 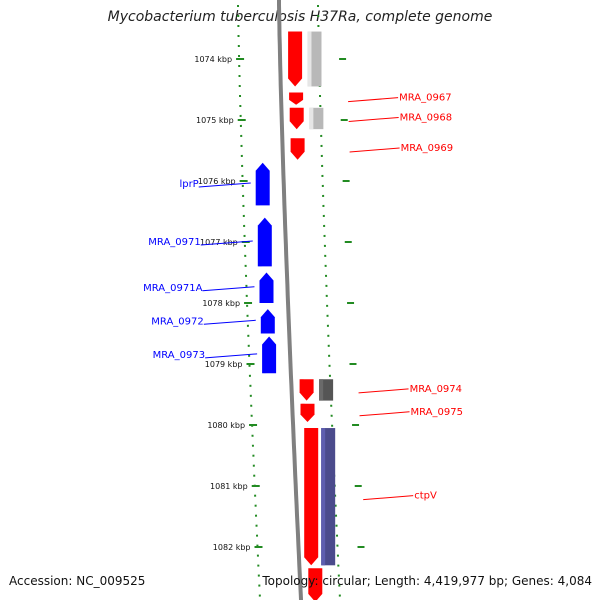 I want to click on gene-label-ctpv: ctpV, so click(x=425, y=496).